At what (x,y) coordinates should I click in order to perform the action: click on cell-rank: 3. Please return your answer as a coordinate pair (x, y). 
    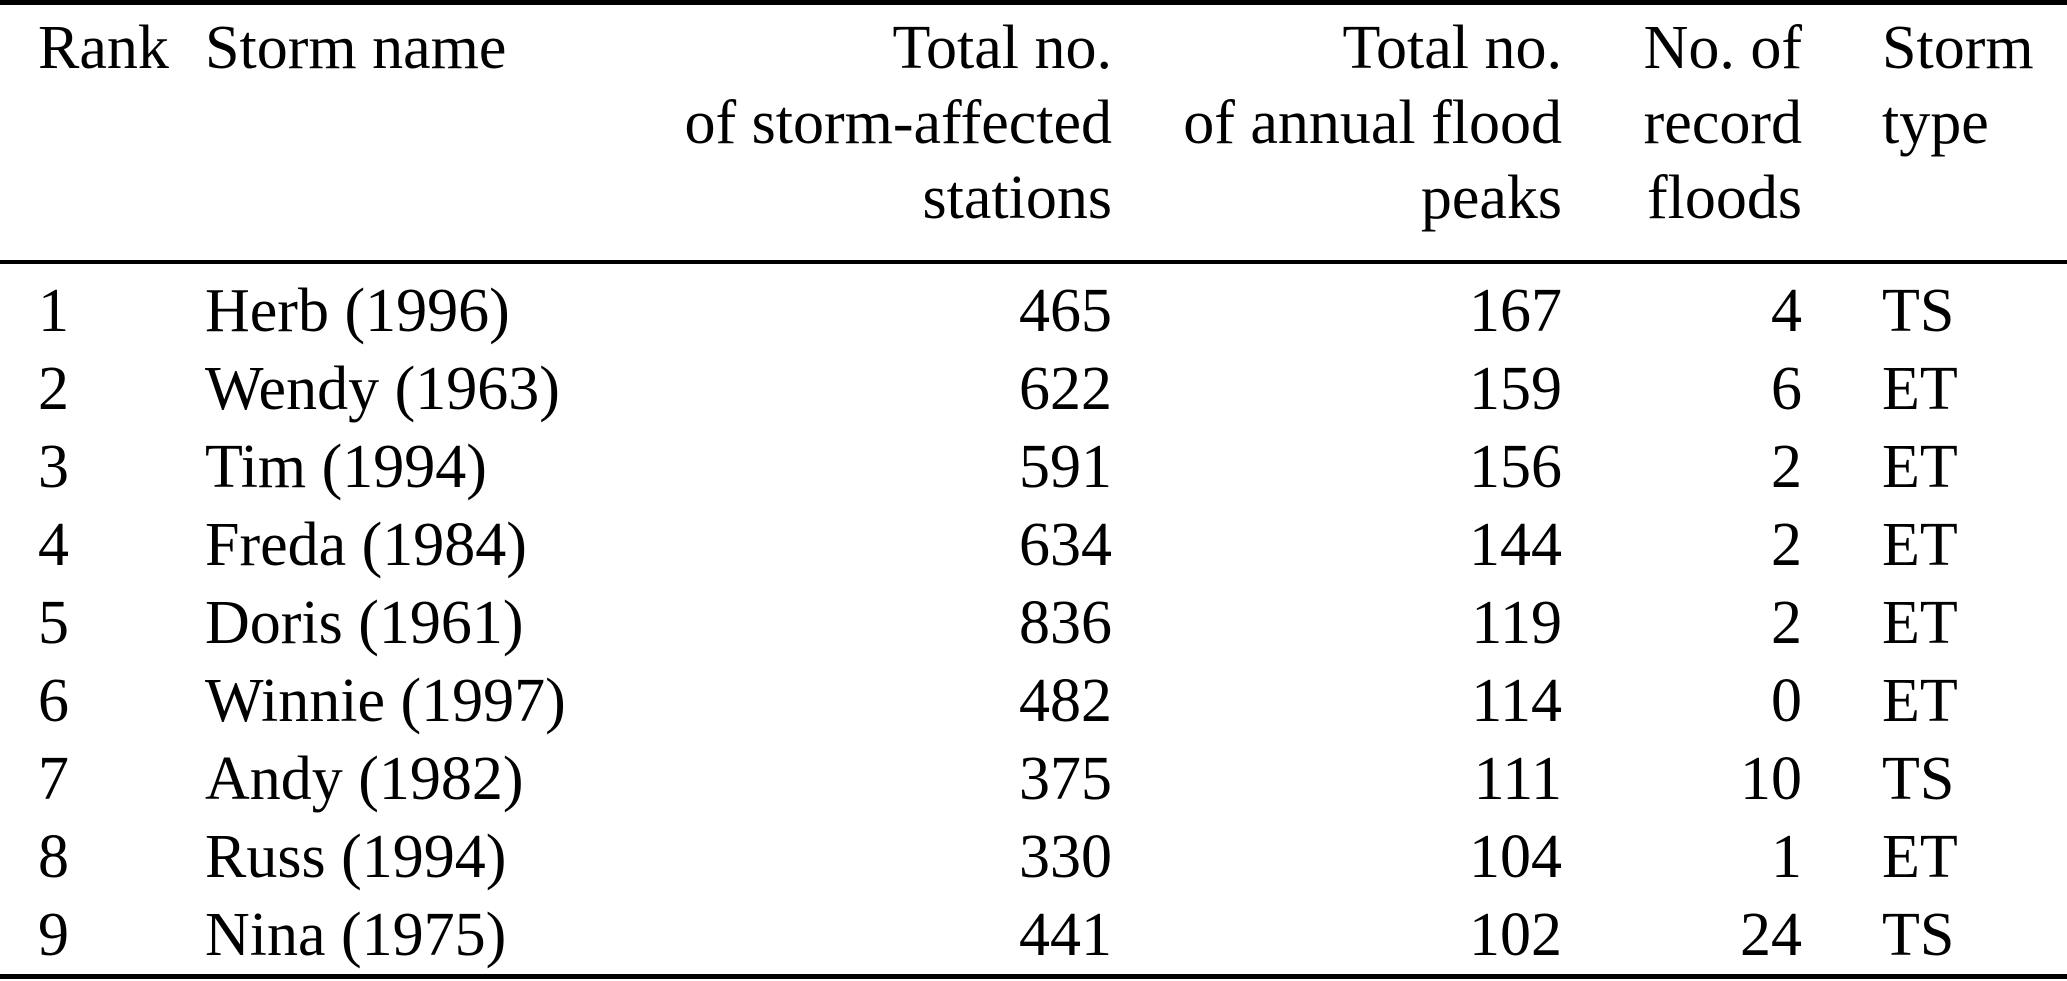
    Looking at the image, I should click on (53, 467).